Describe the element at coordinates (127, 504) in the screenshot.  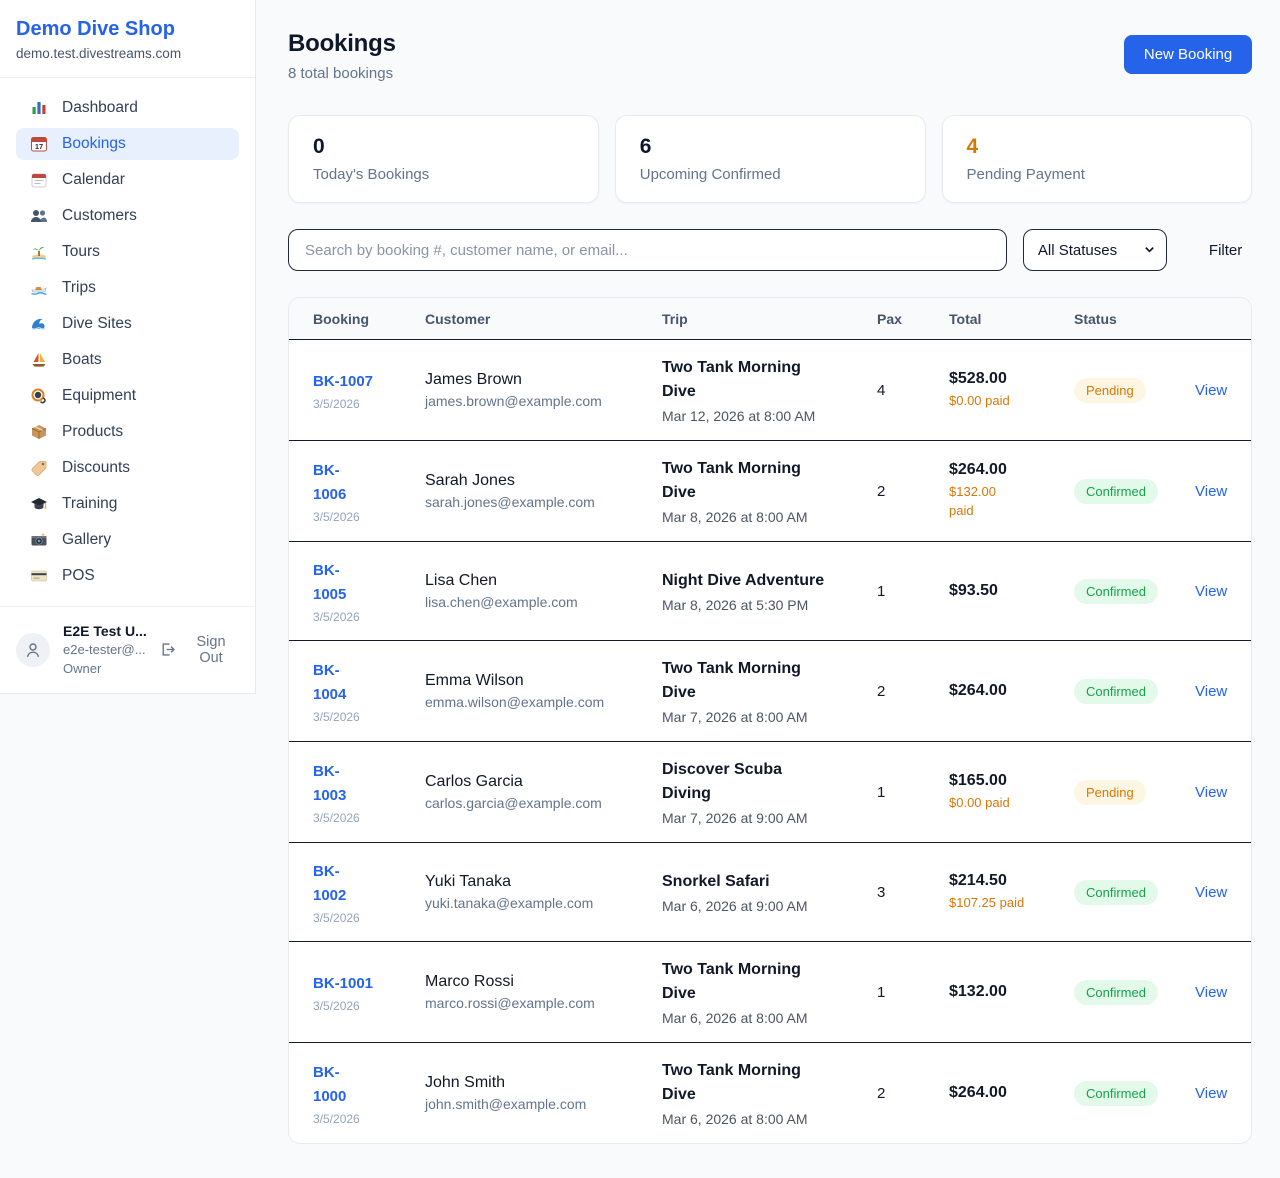
I see `sidebar-item-training: Training` at that location.